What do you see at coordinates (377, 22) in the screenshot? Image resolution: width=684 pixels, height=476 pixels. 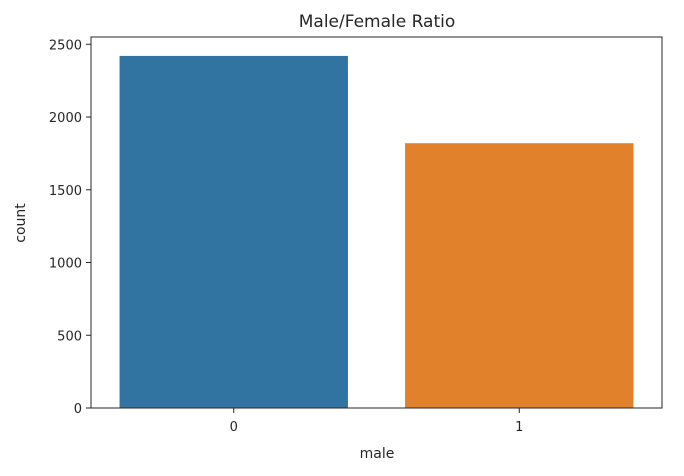 I see `chart-title: Male/Female Ratio` at bounding box center [377, 22].